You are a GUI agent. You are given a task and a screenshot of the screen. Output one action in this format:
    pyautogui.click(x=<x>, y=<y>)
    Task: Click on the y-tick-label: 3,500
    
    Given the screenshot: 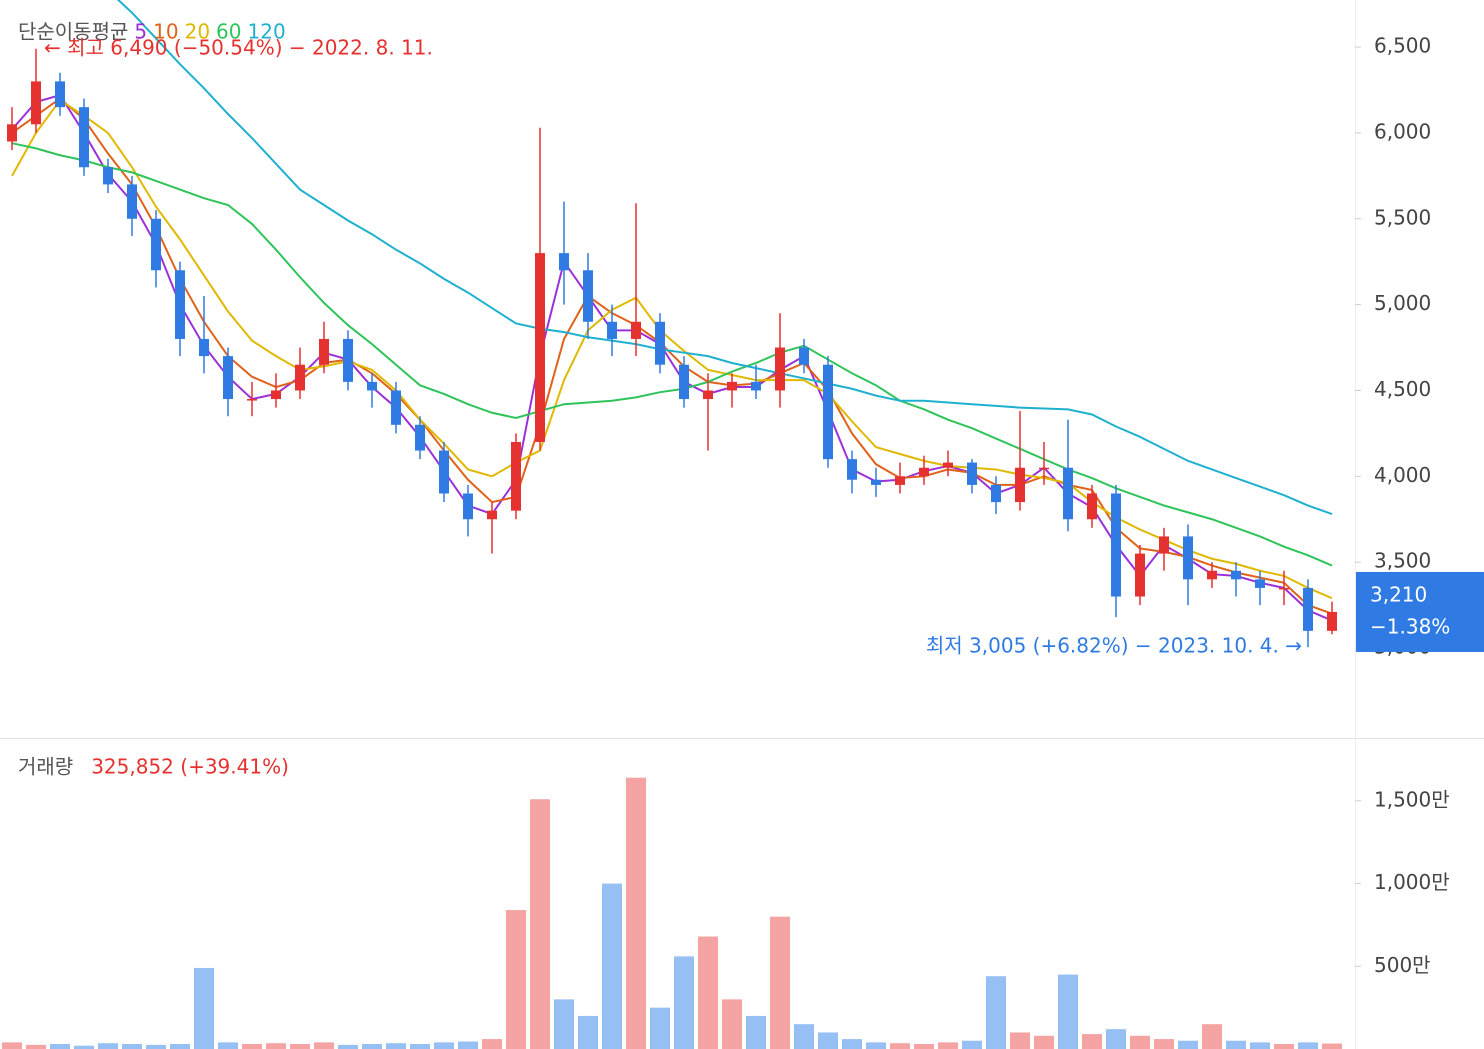 What is the action you would take?
    pyautogui.click(x=1402, y=561)
    